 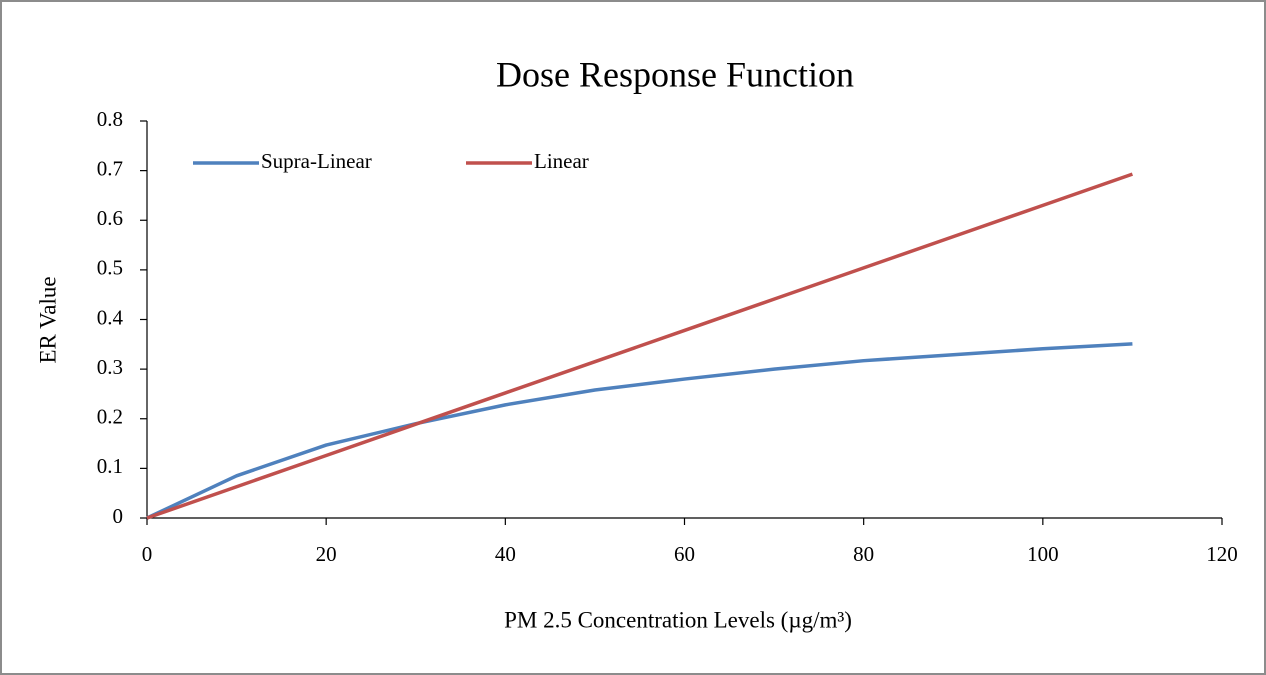 I want to click on y-tick-label: 0.6, so click(x=110, y=218).